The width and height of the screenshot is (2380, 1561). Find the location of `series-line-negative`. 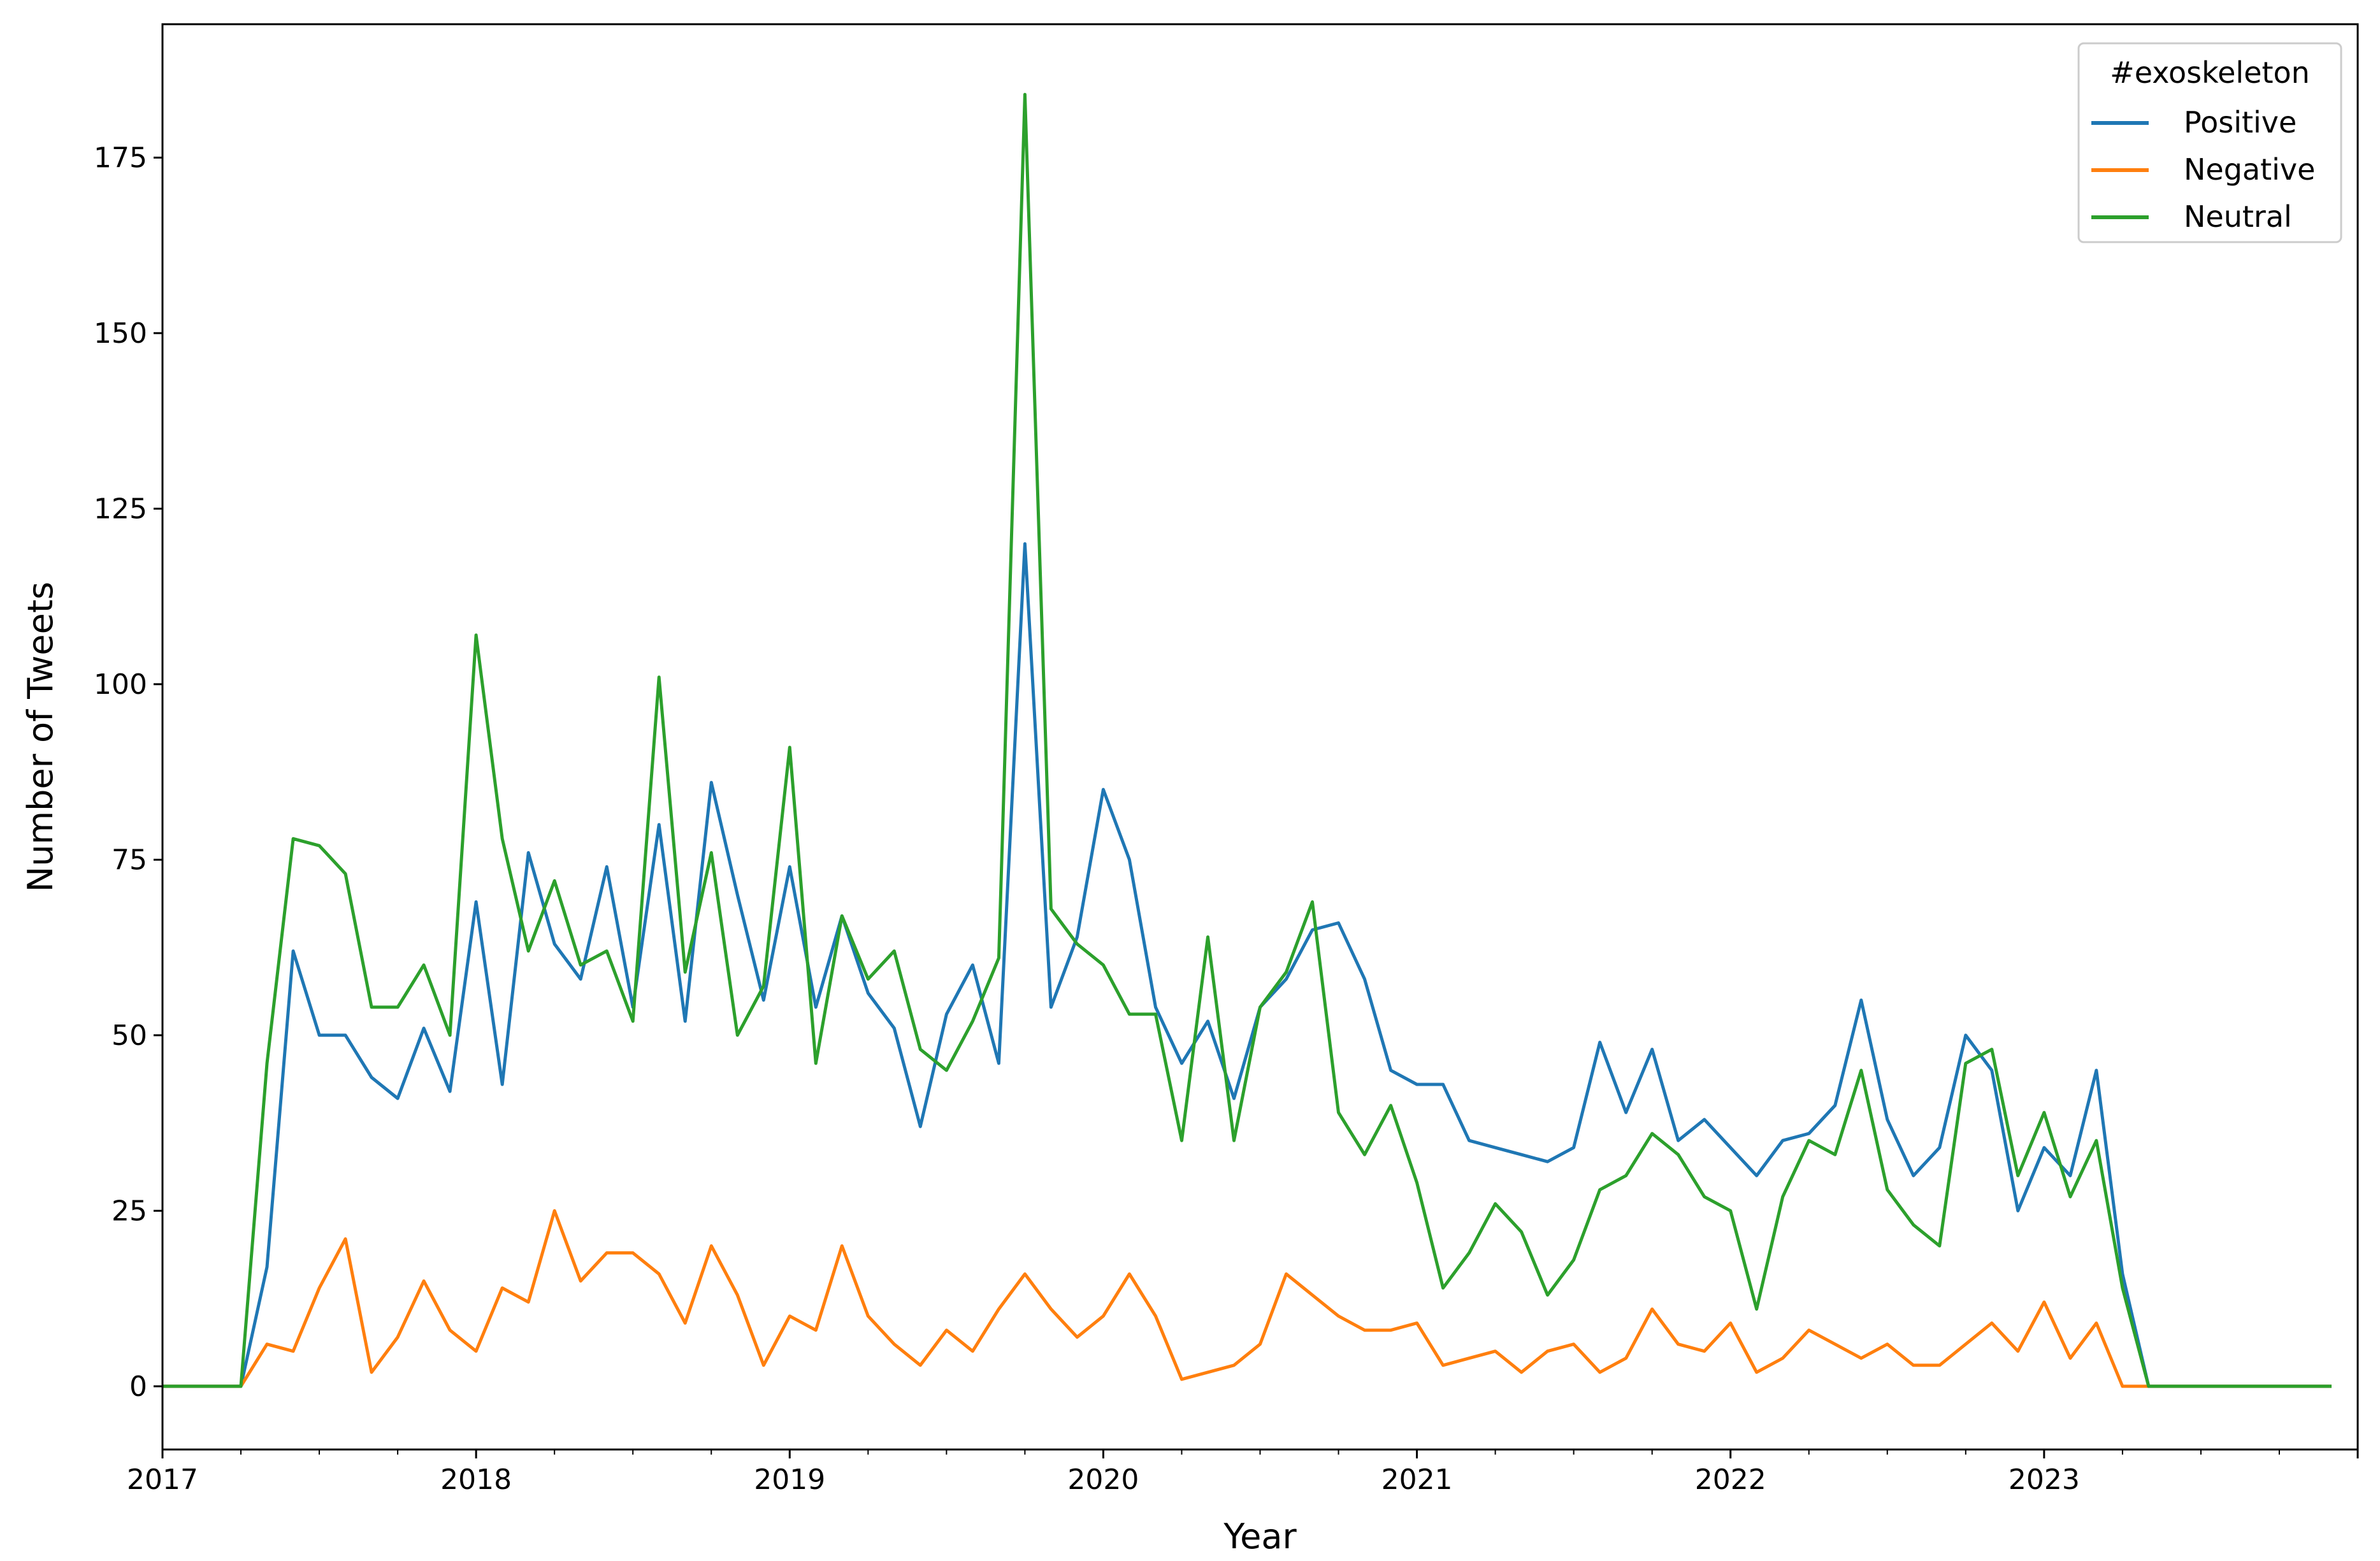

series-line-negative is located at coordinates (1247, 1298).